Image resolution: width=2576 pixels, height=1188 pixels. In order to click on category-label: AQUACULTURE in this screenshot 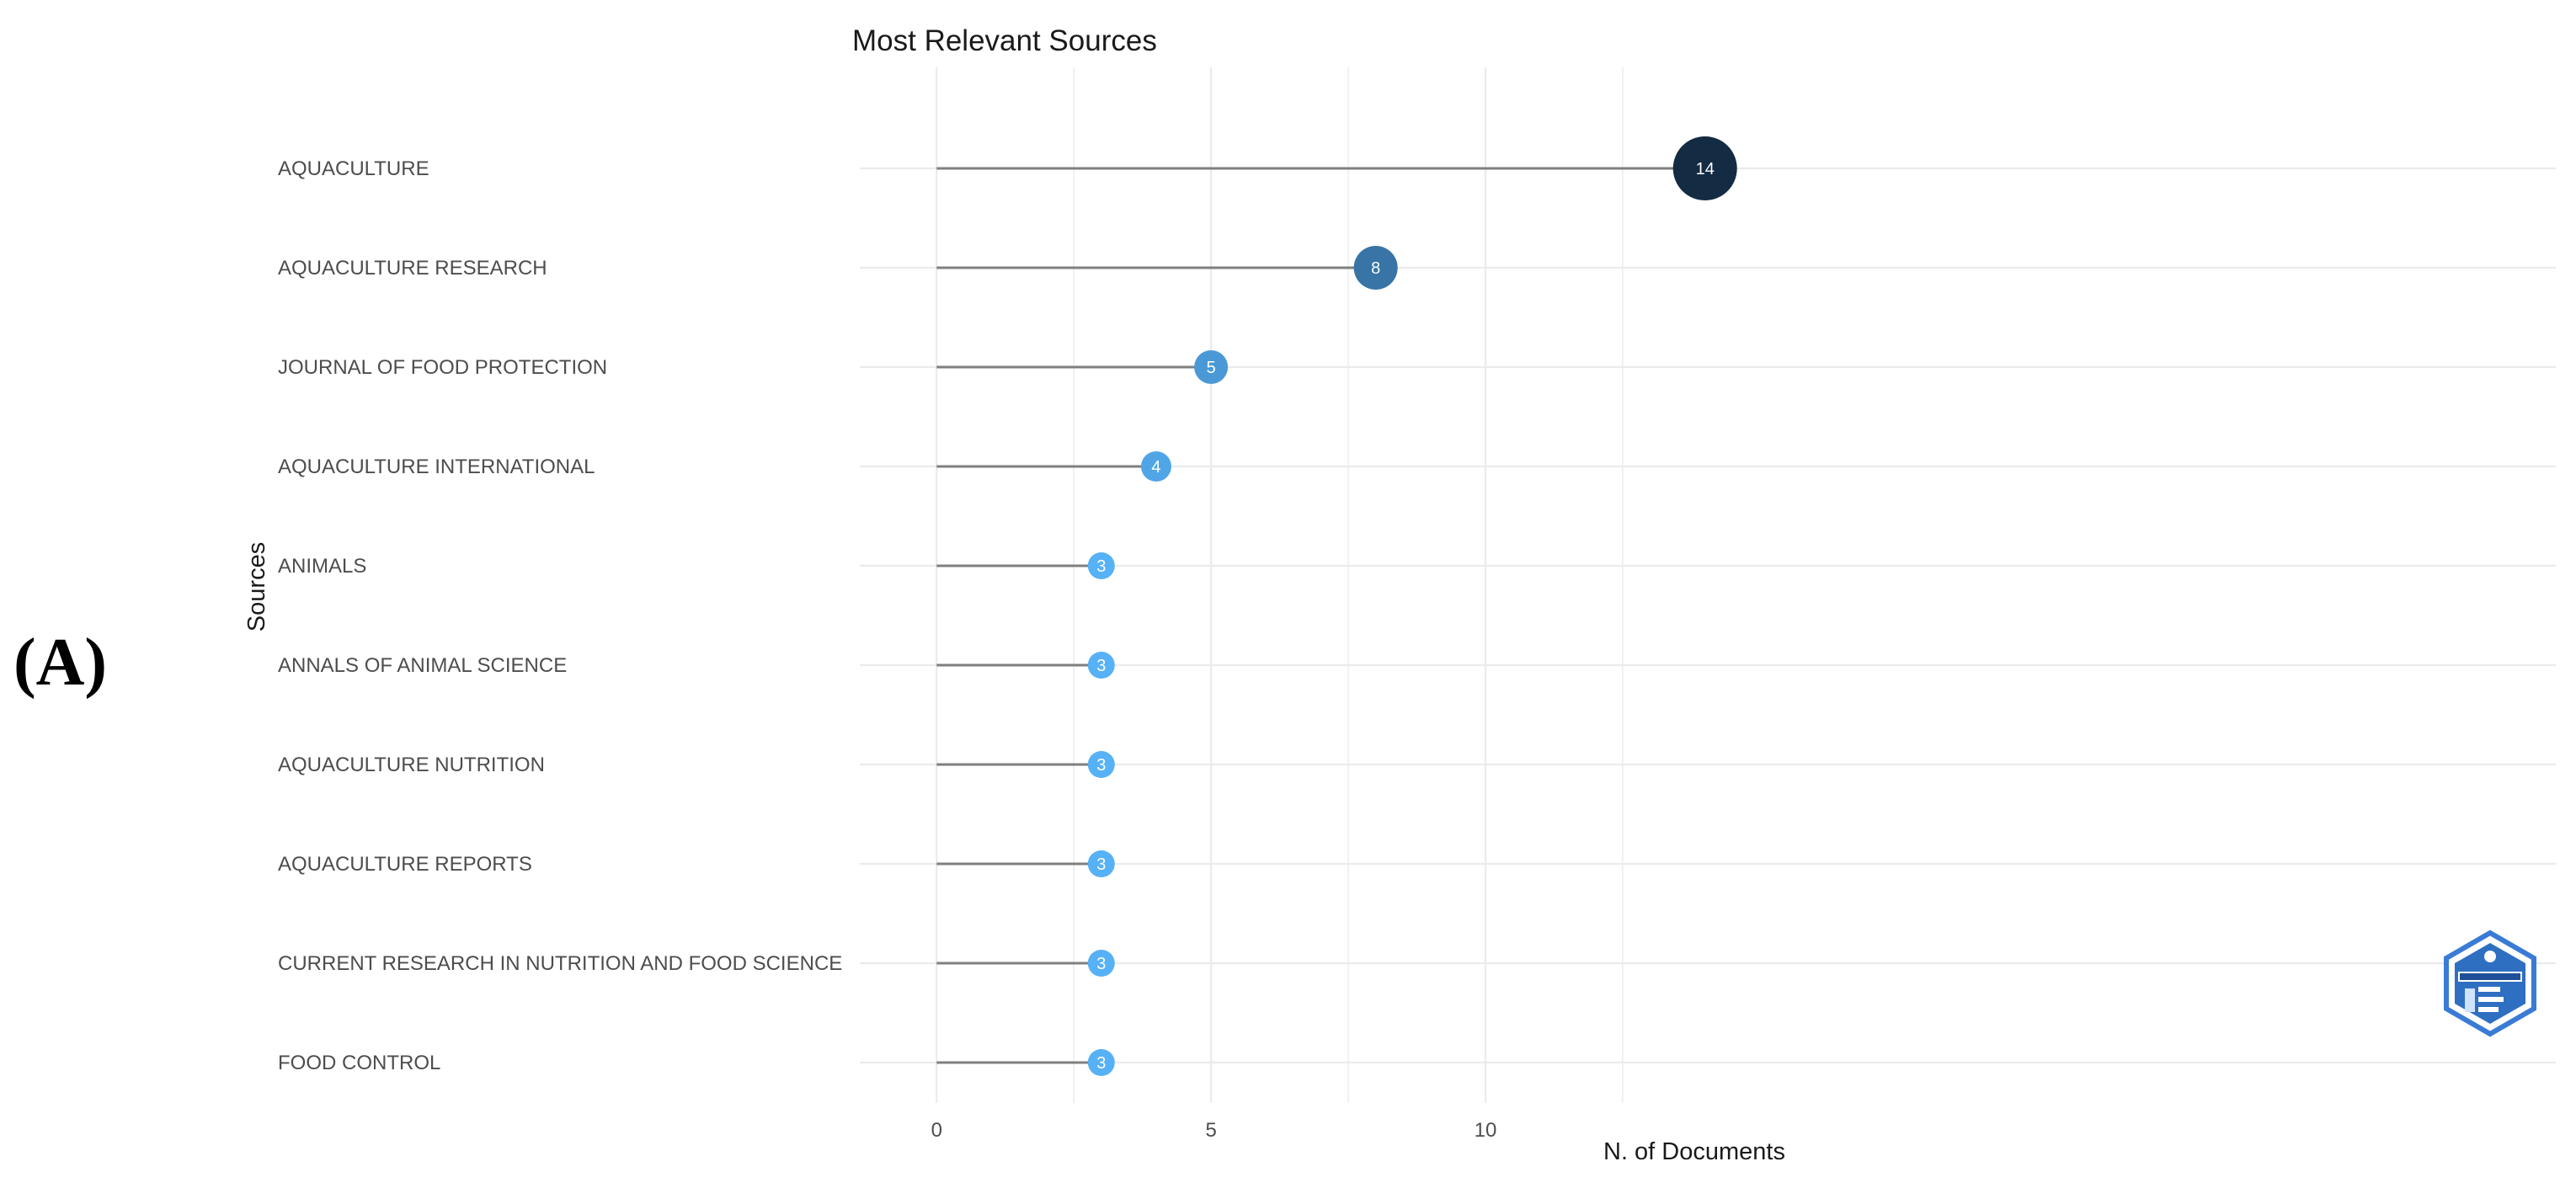, I will do `click(353, 168)`.